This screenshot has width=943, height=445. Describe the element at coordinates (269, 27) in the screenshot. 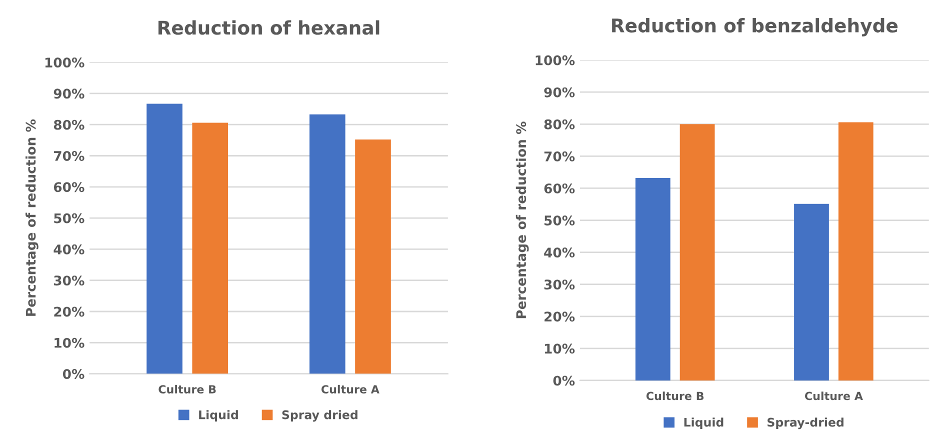

I see `chart-title: Reduction of hexanal` at that location.